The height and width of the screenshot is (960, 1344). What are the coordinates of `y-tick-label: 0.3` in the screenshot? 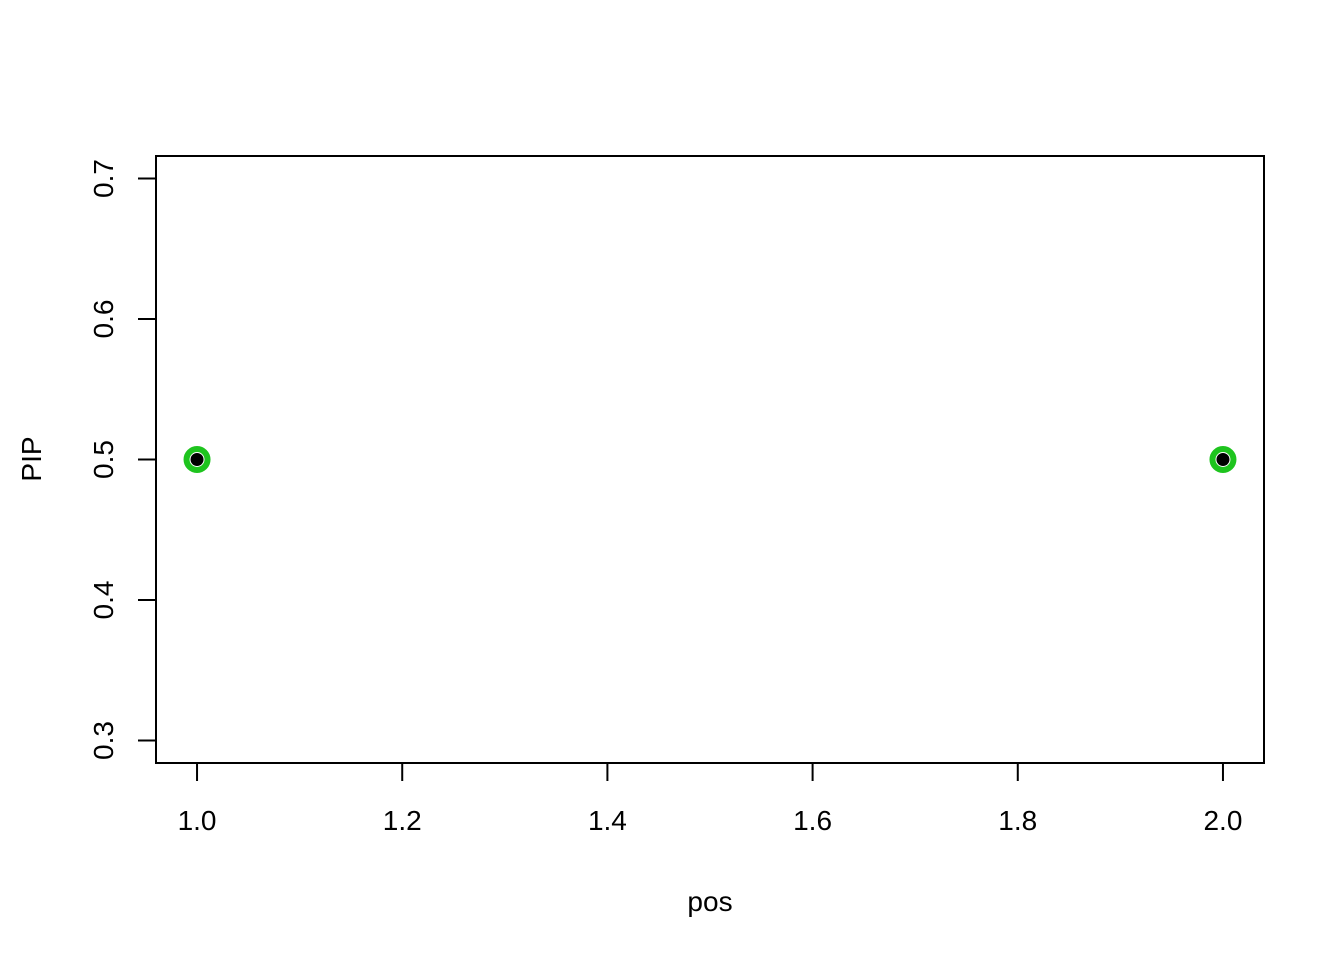 It's located at (103, 740).